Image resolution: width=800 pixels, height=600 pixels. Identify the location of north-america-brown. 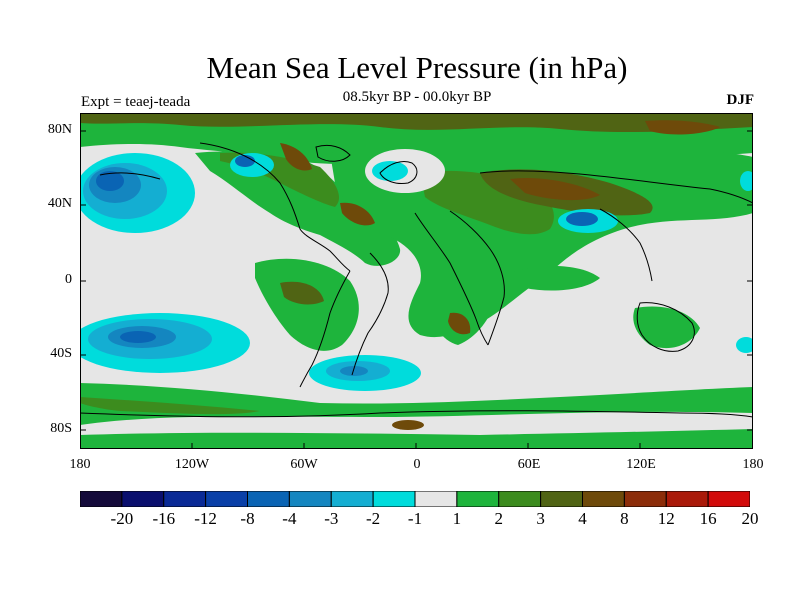
(296, 157).